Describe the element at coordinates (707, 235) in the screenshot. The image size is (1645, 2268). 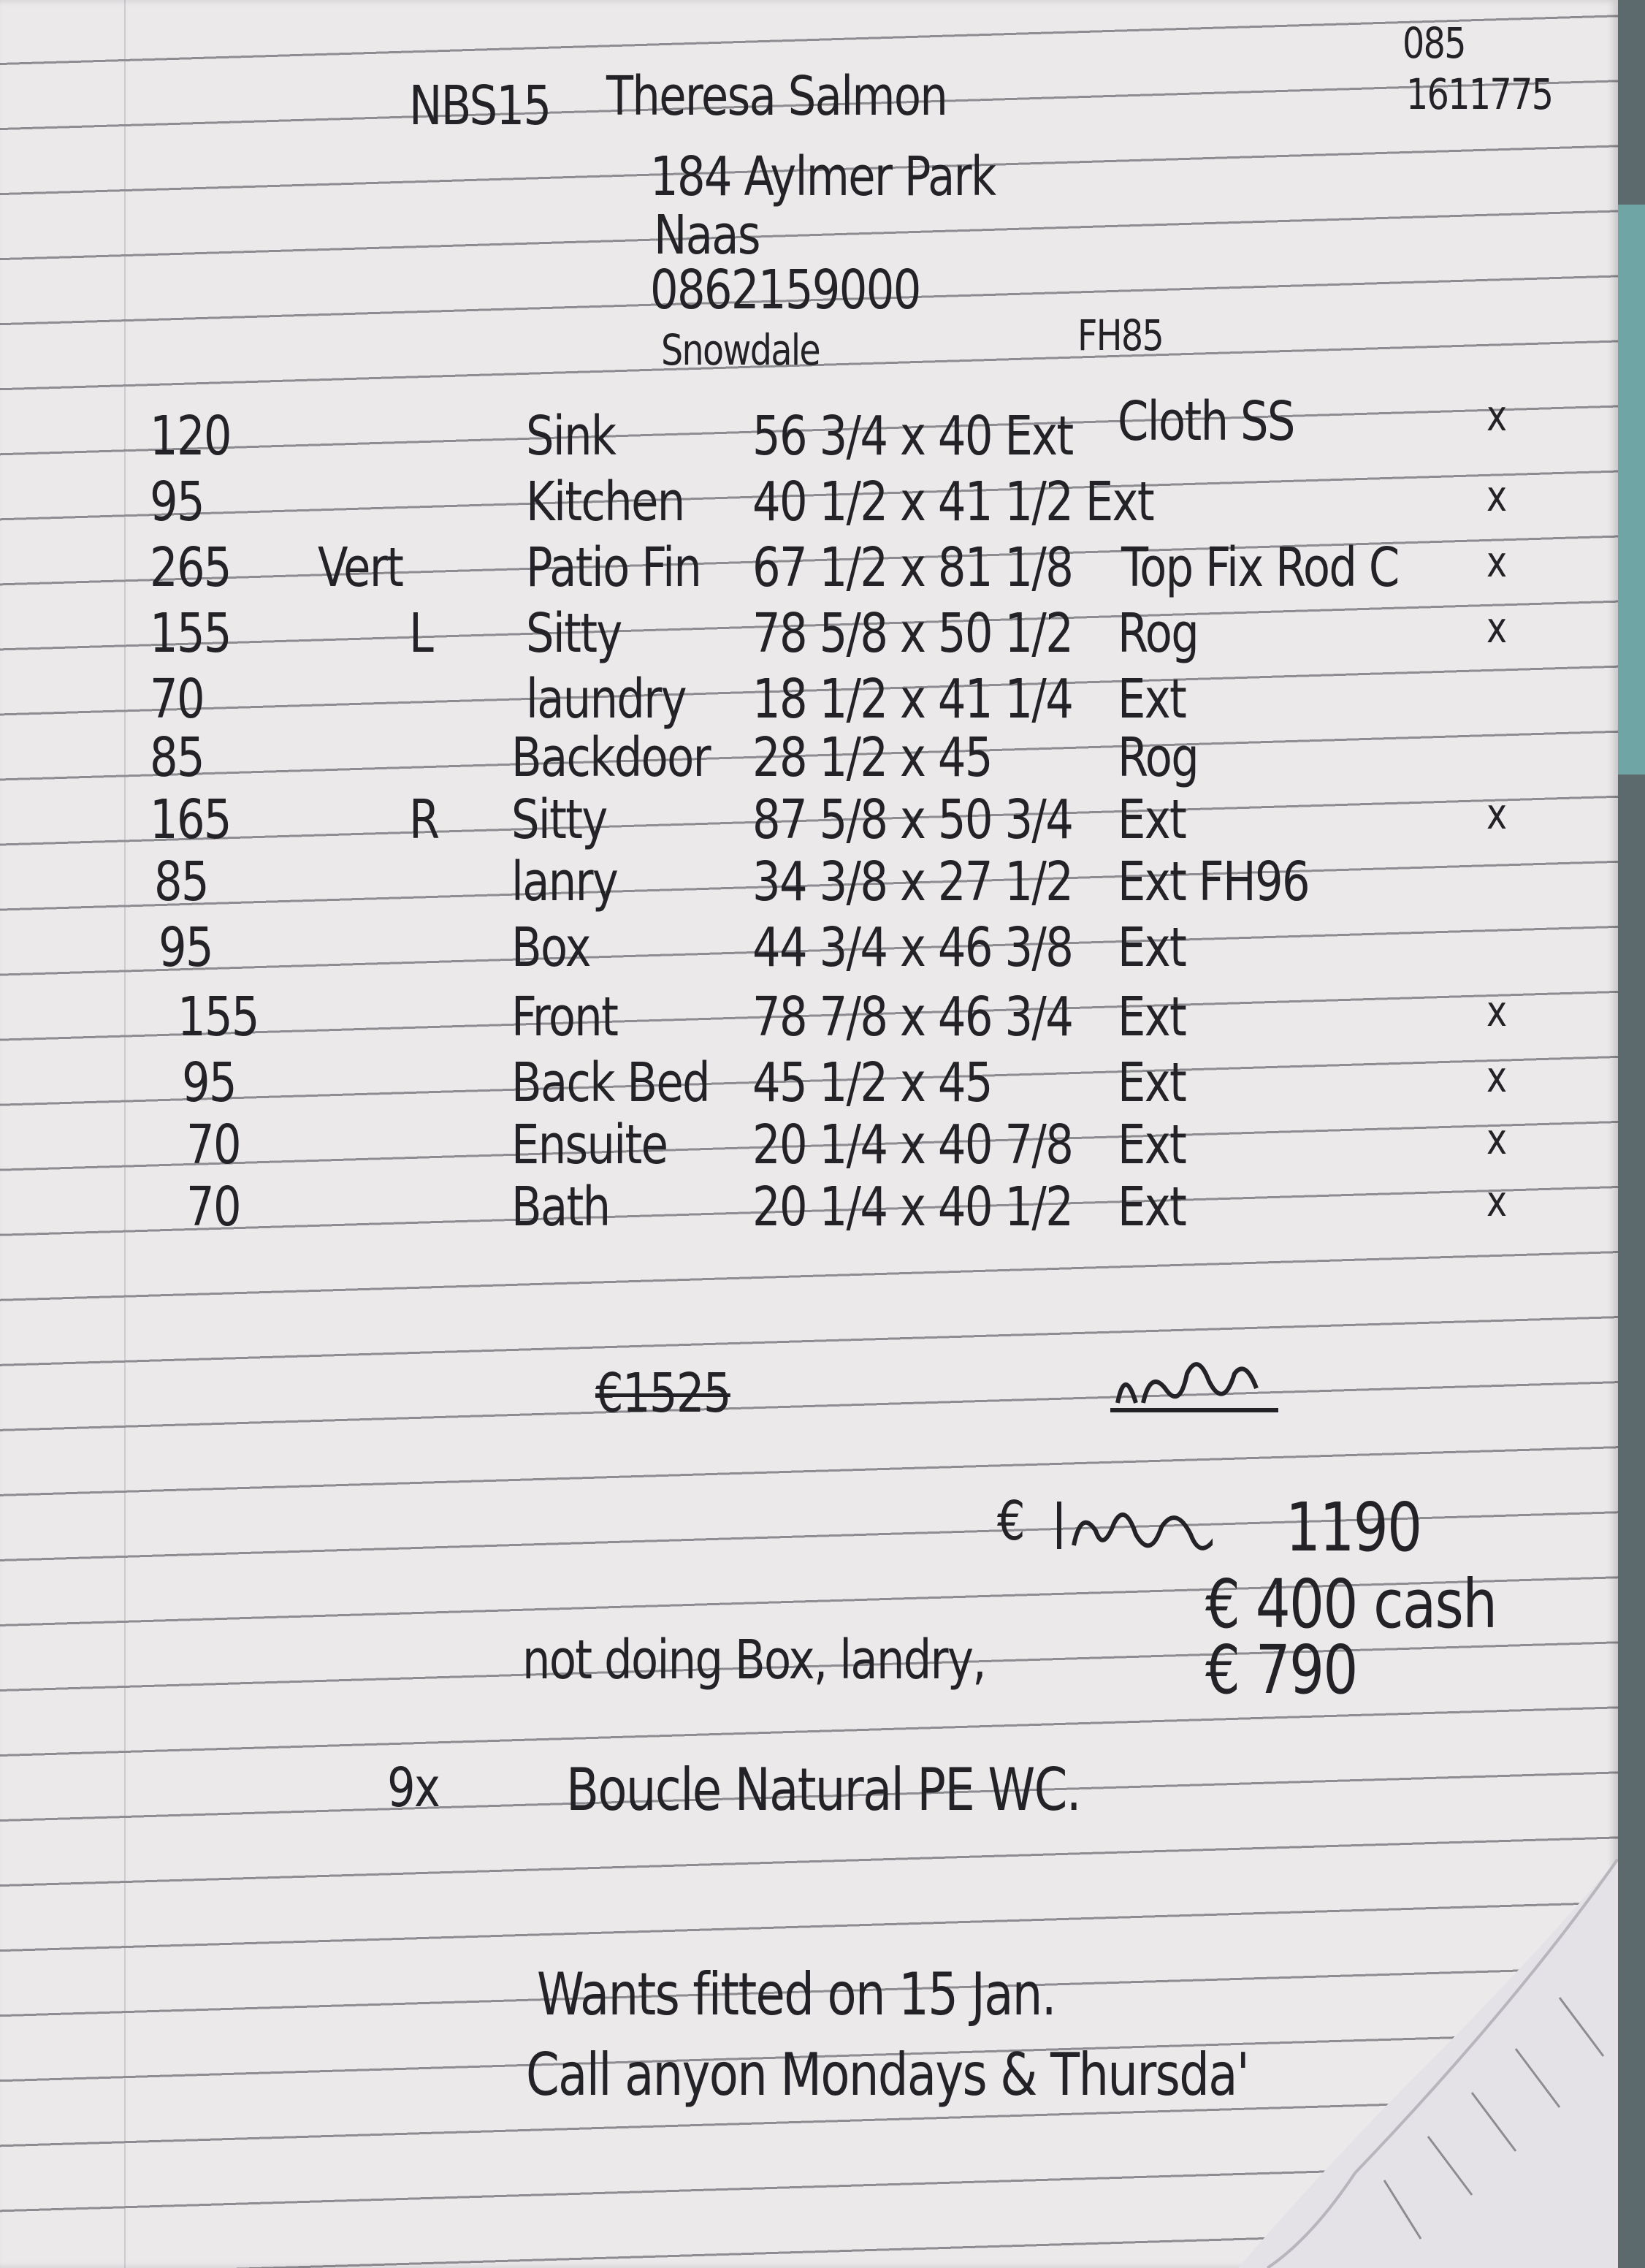
I see `address-line2: Naas` at that location.